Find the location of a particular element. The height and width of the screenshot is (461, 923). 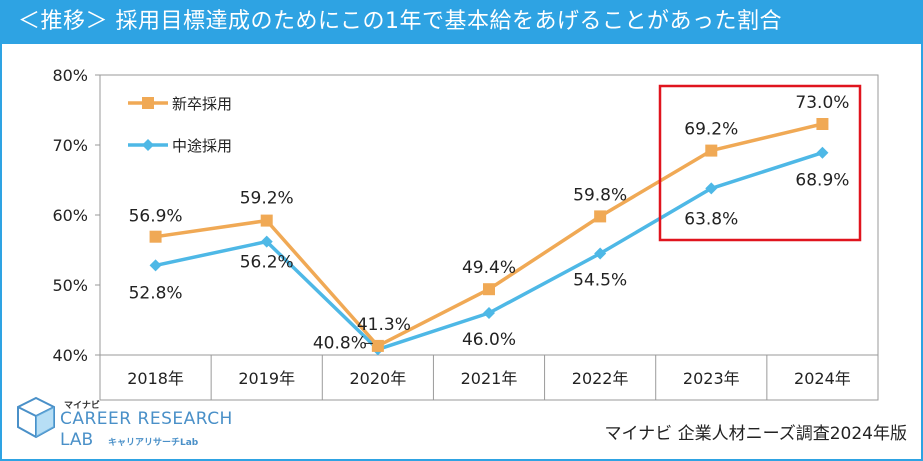

data-label-new-grad: 56.9% is located at coordinates (156, 217).